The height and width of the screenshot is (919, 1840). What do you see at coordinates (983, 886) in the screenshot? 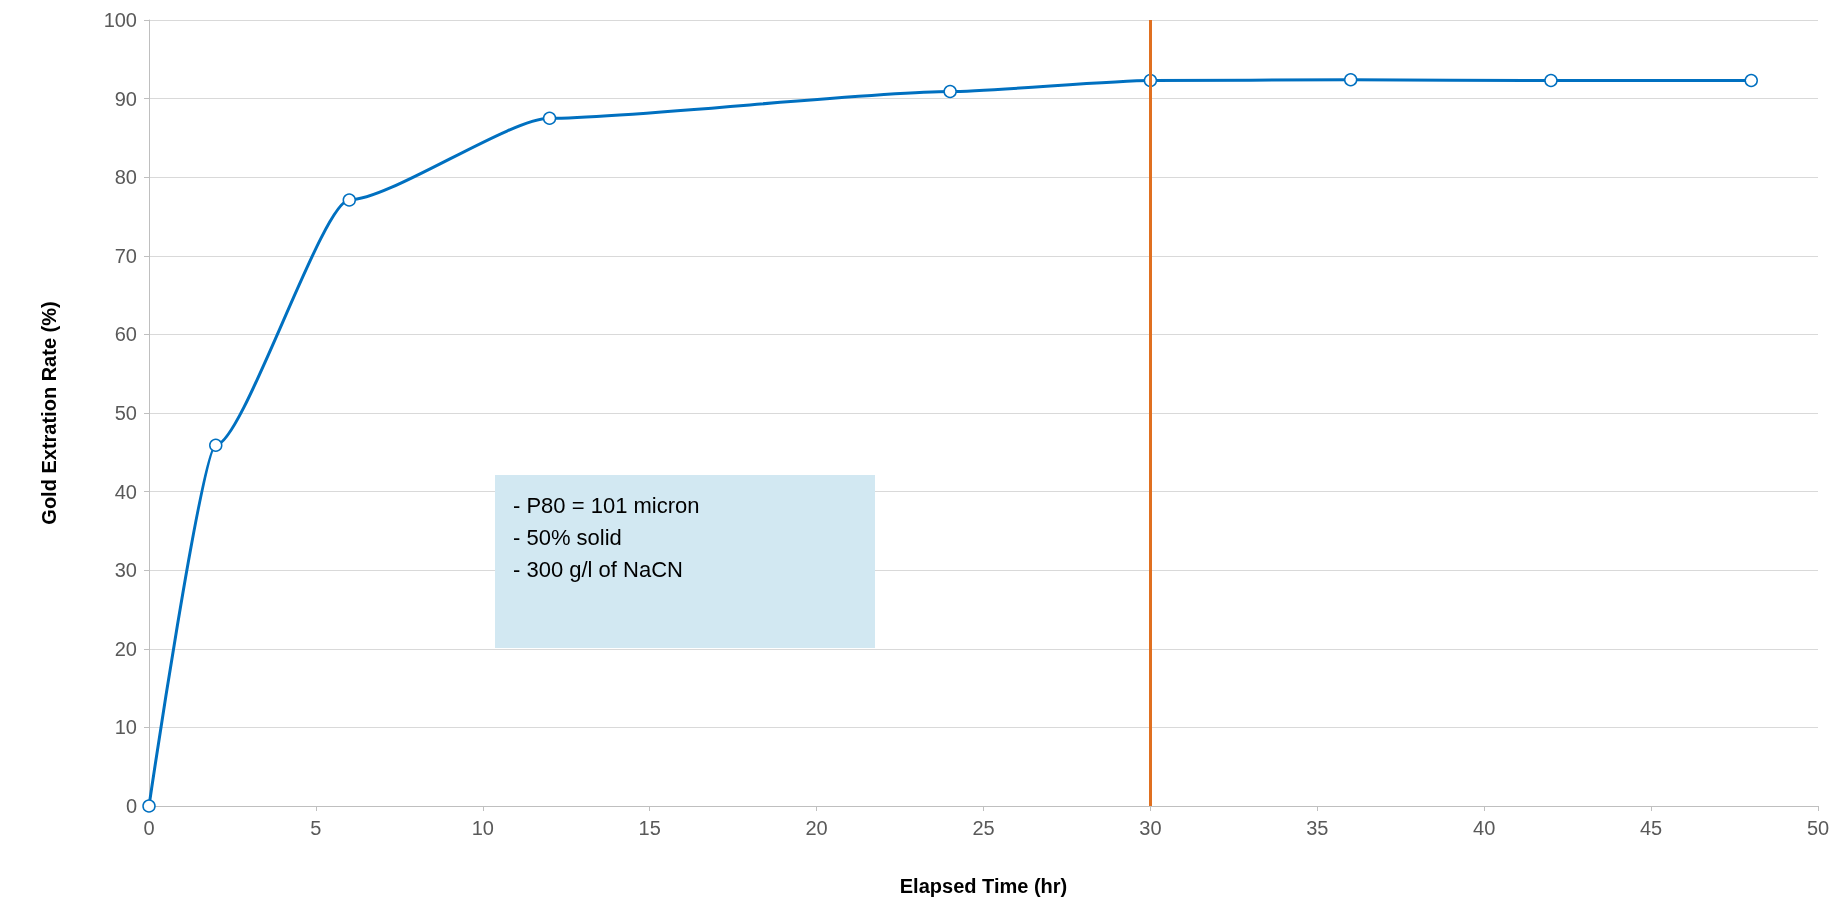
I see `x-axis-title: Elapsed Time (hr)` at bounding box center [983, 886].